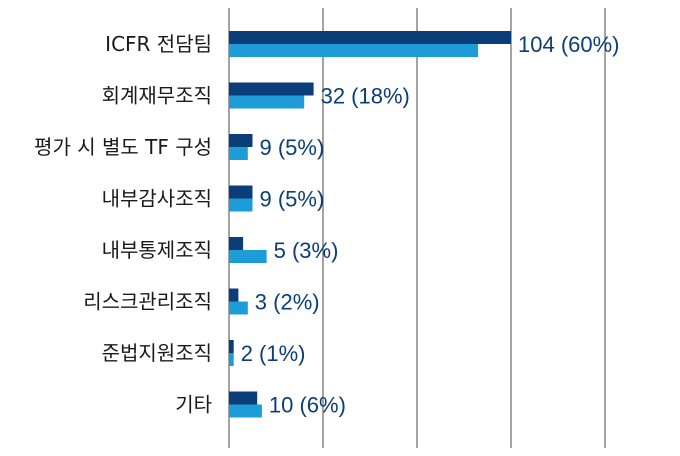 This screenshot has height=456, width=680. What do you see at coordinates (273, 353) in the screenshot?
I see `data-label-6: 2 (1%)` at bounding box center [273, 353].